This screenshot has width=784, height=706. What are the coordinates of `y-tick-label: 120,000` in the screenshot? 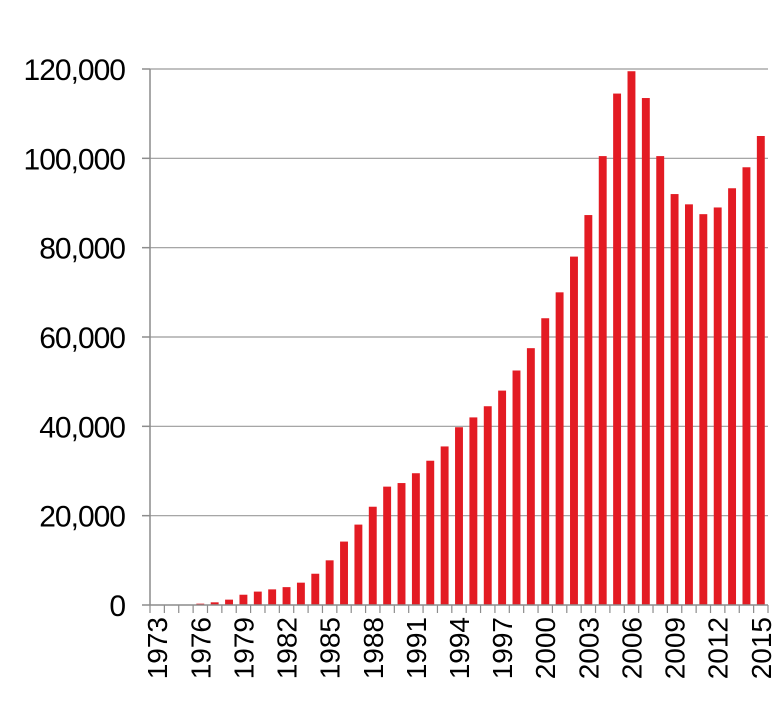 It's located at (75, 70).